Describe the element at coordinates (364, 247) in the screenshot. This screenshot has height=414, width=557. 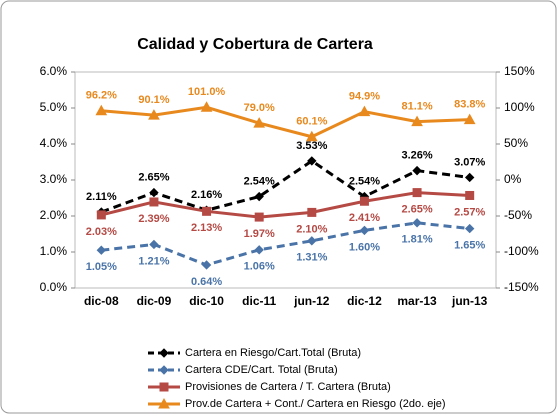
I see `value-label: 1.60%` at that location.